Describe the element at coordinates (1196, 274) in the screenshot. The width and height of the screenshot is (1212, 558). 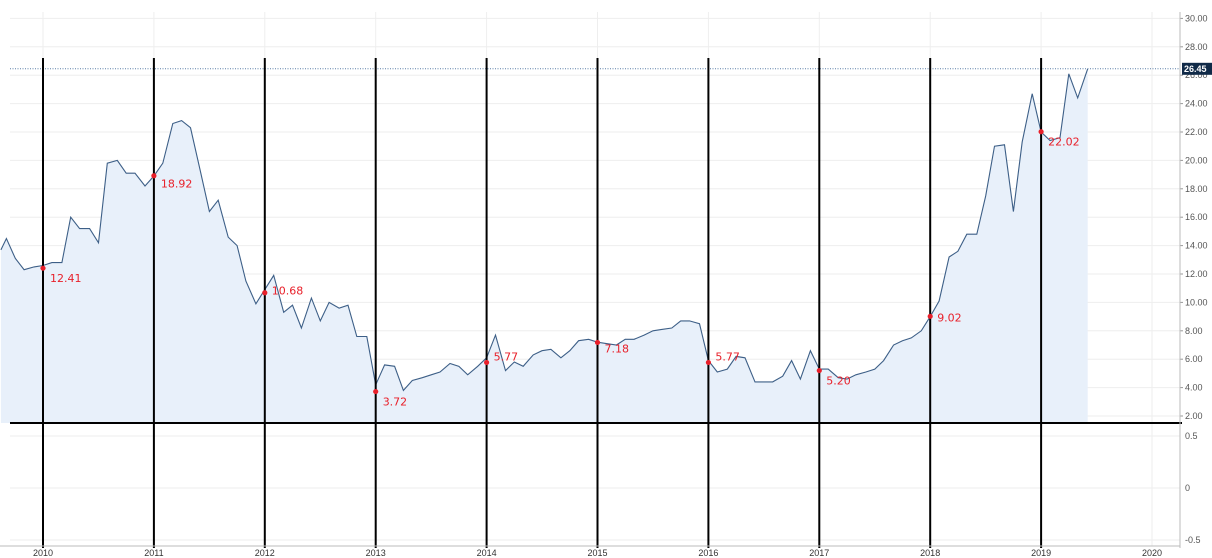
I see `y-tick-12.00: 12.00` at that location.